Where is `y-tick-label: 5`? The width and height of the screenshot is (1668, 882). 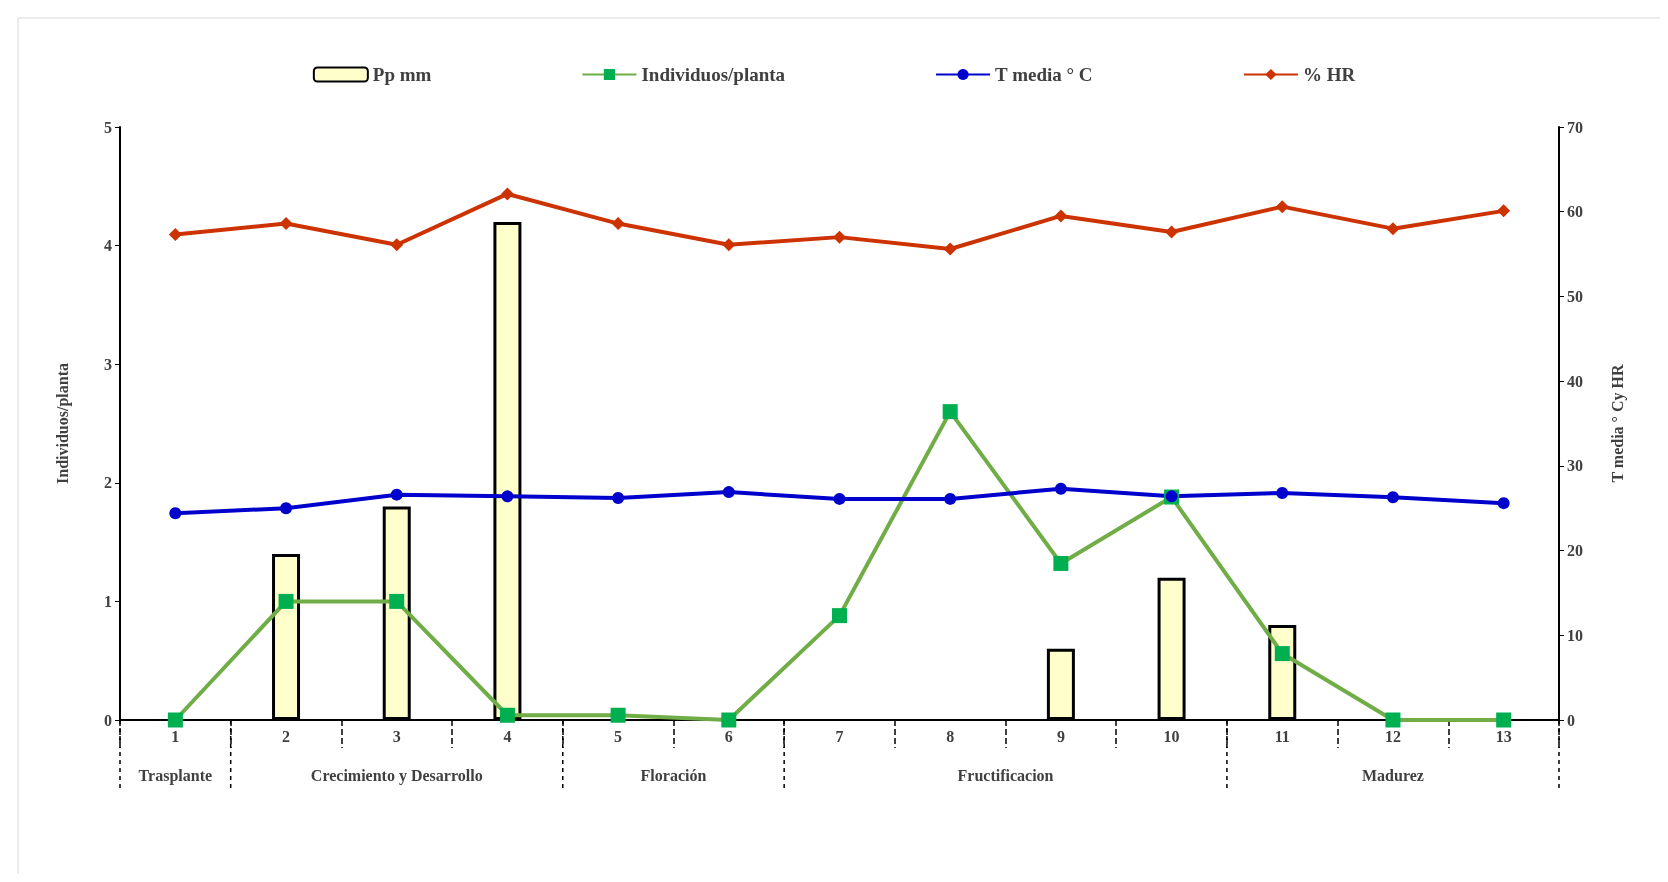
y-tick-label: 5 is located at coordinates (108, 127).